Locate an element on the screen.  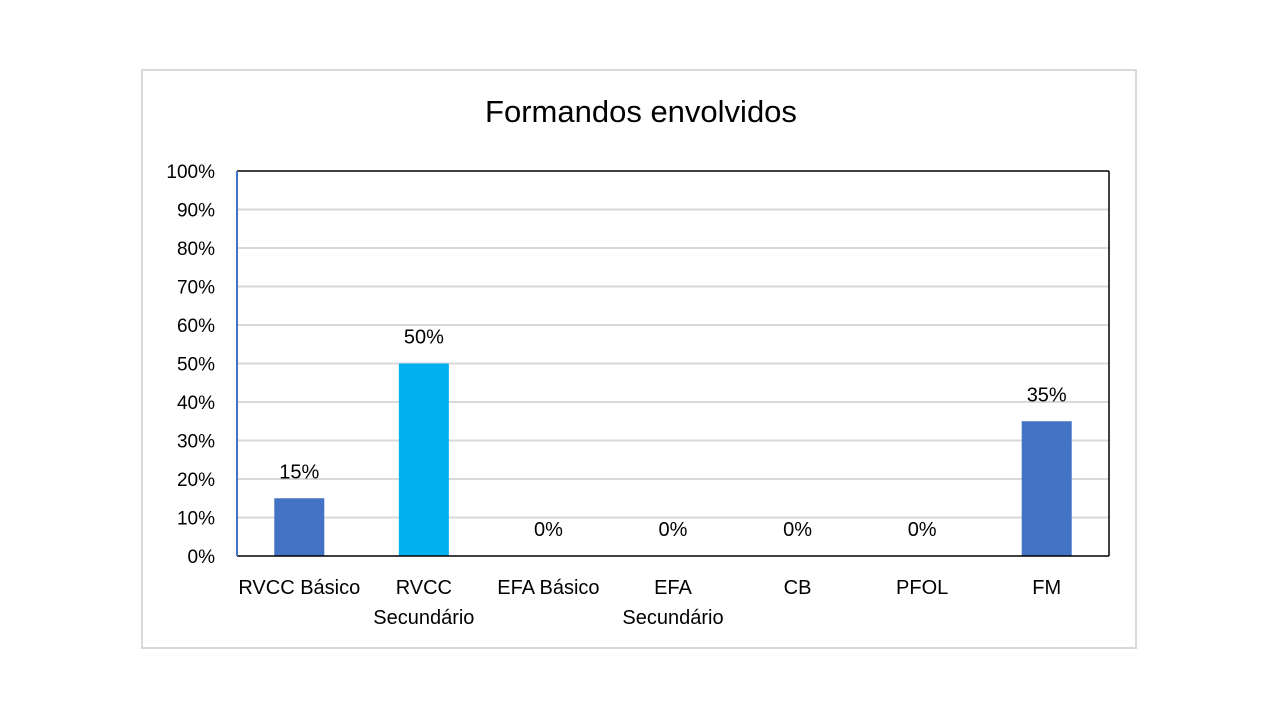
y-tick-label: 80% is located at coordinates (196, 249).